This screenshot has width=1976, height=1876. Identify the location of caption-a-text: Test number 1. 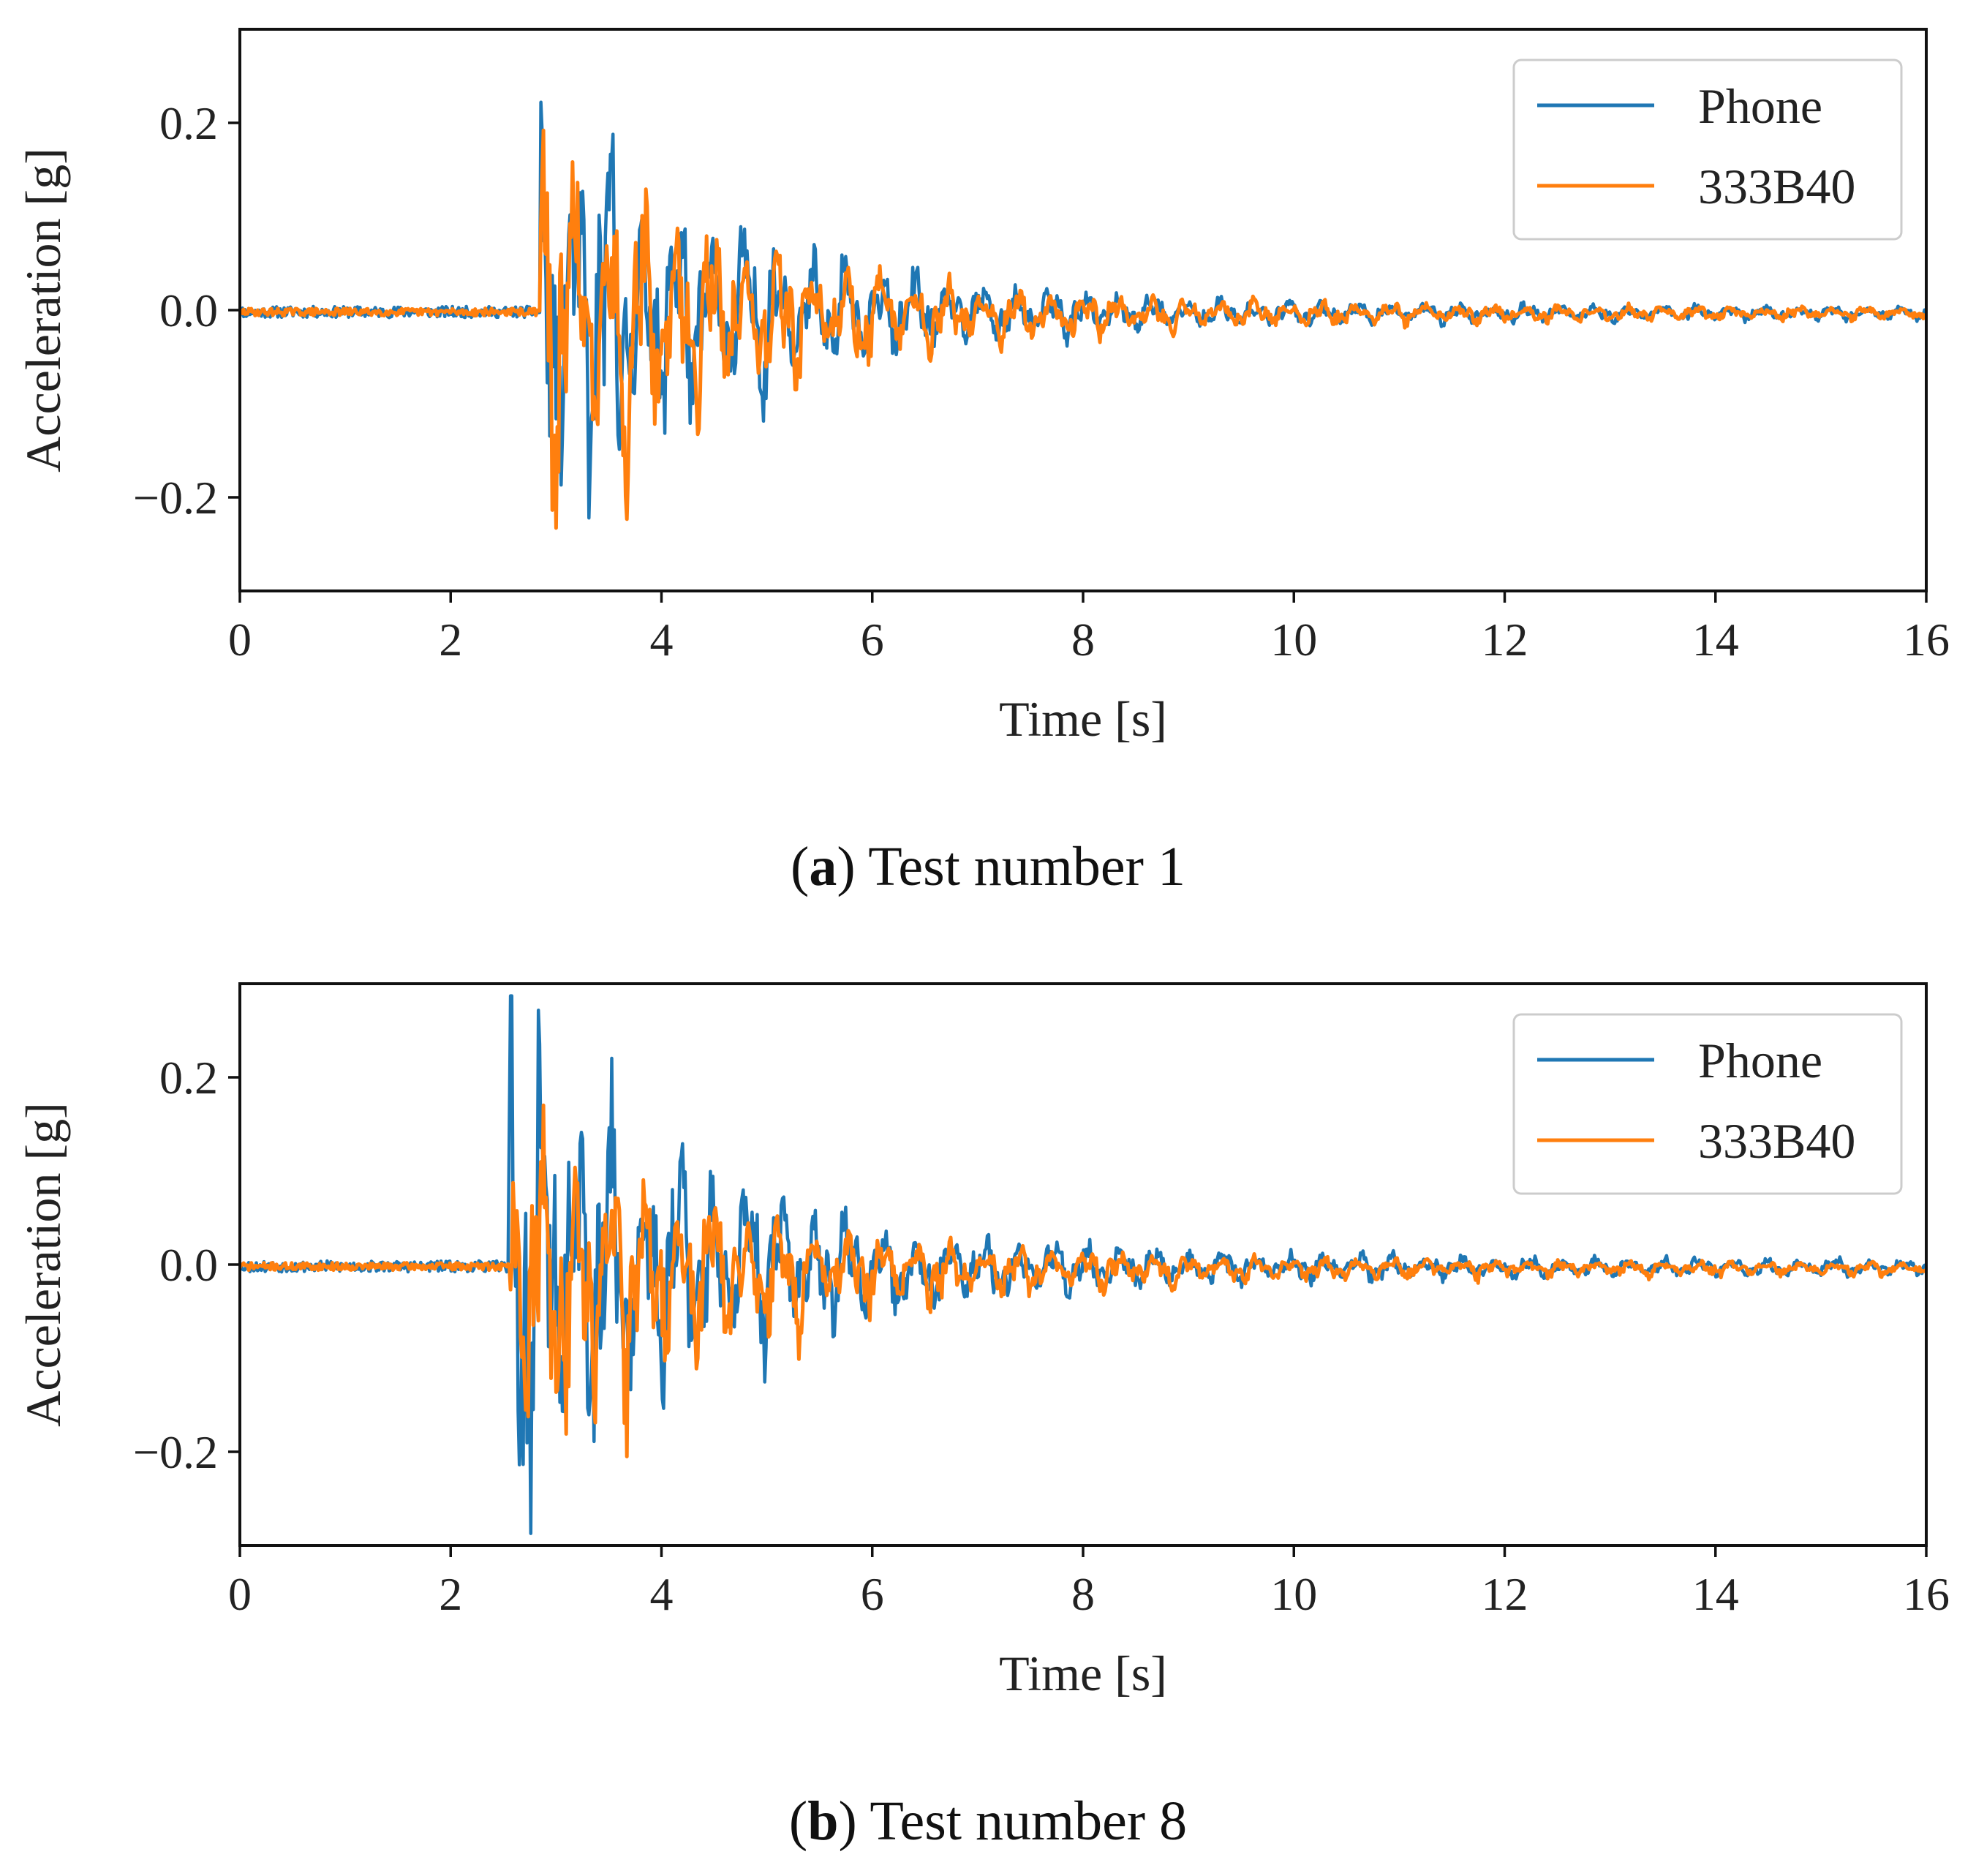
(1027, 866).